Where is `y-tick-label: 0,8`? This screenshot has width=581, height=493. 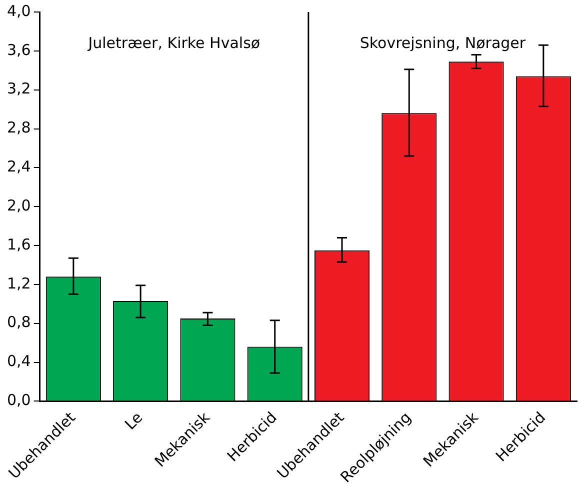
y-tick-label: 0,8 is located at coordinates (18, 322).